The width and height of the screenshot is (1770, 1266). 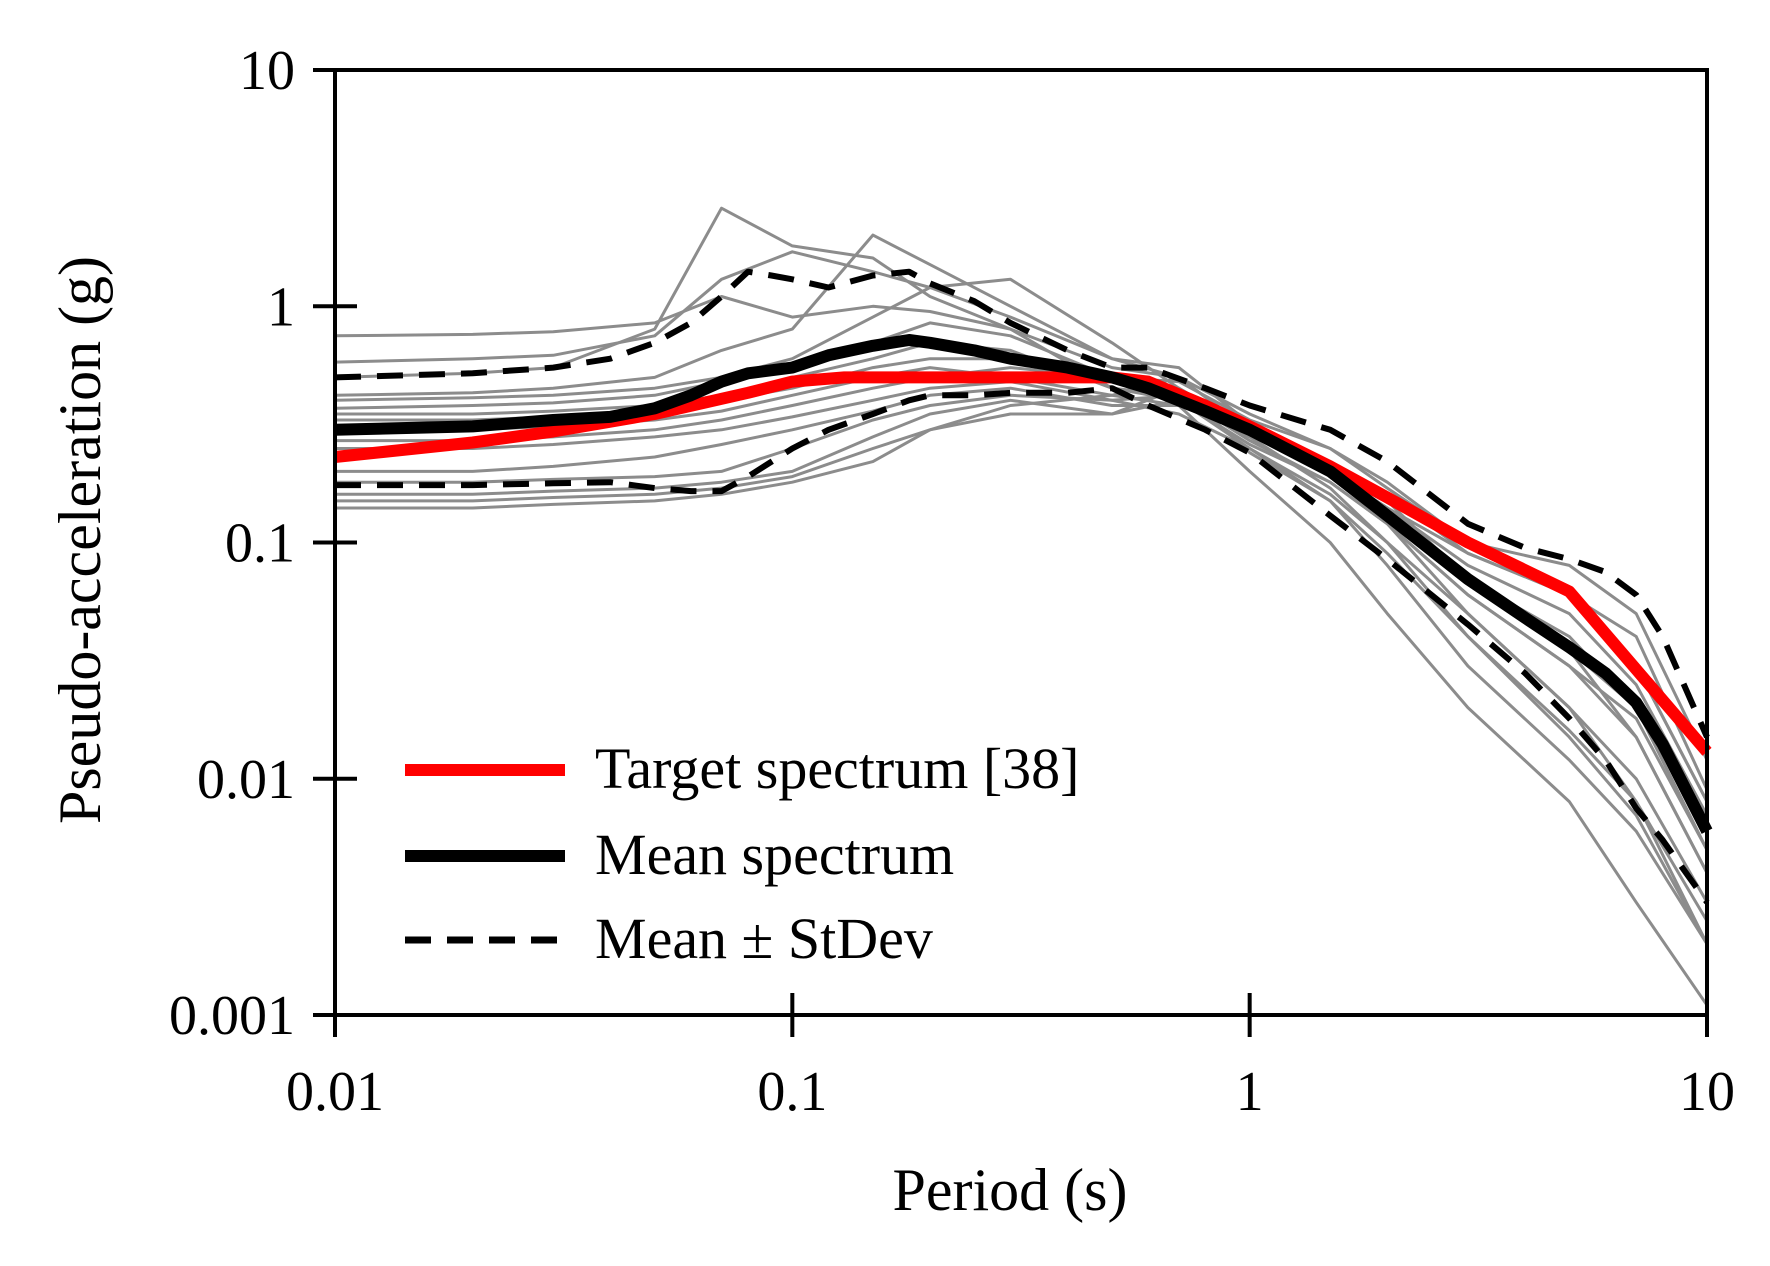 What do you see at coordinates (1250, 1092) in the screenshot?
I see `x-tick-label: 1` at bounding box center [1250, 1092].